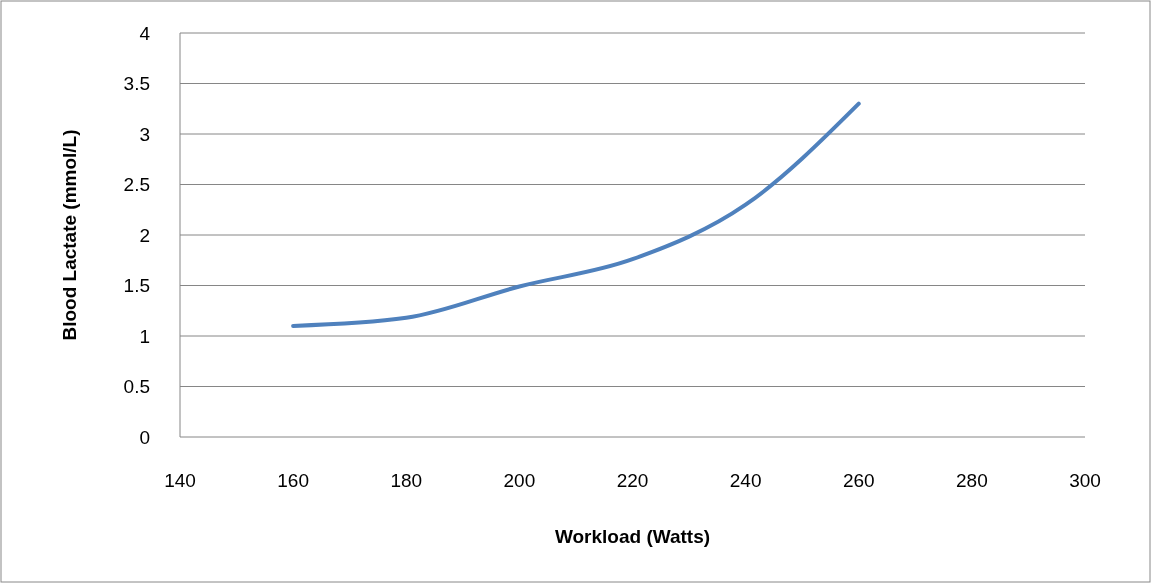 This screenshot has width=1151, height=583. What do you see at coordinates (293, 480) in the screenshot?
I see `x-tick-label: 160` at bounding box center [293, 480].